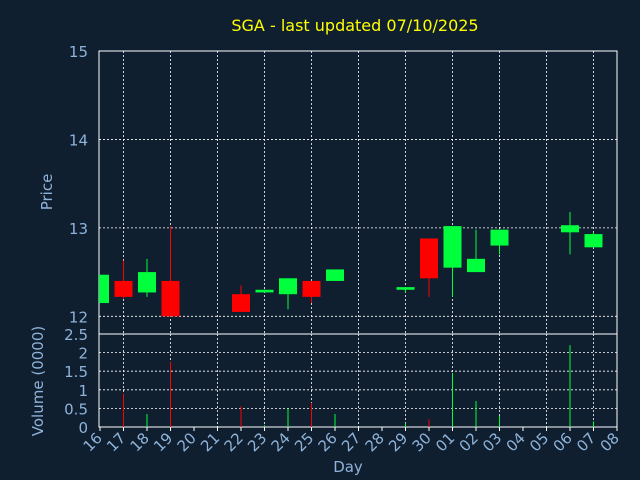 Image resolution: width=640 pixels, height=480 pixels. Describe the element at coordinates (163, 442) in the screenshot. I see `x-tick-label: 19` at that location.